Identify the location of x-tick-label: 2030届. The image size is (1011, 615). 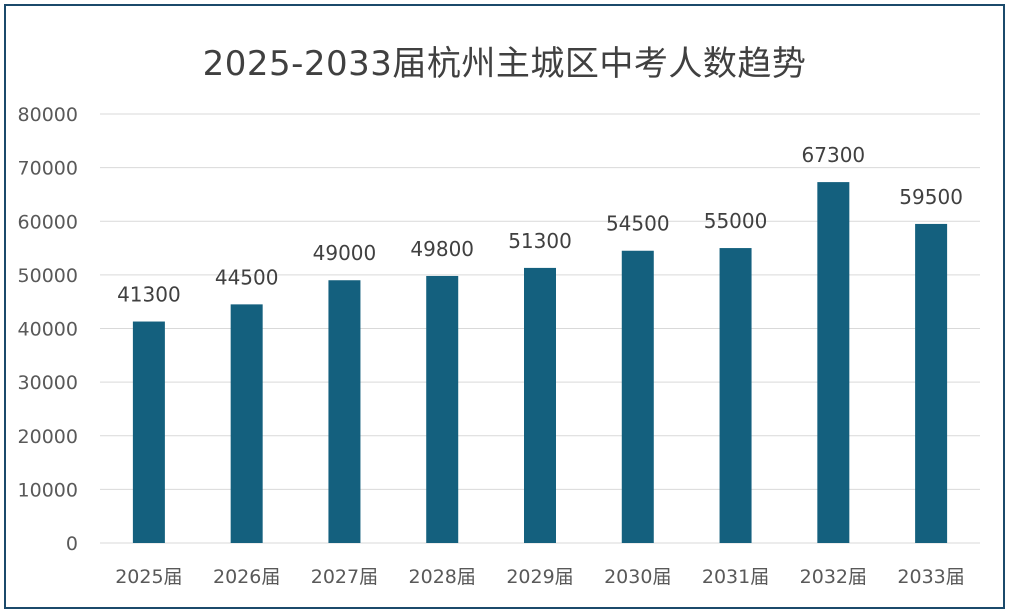
(637, 577).